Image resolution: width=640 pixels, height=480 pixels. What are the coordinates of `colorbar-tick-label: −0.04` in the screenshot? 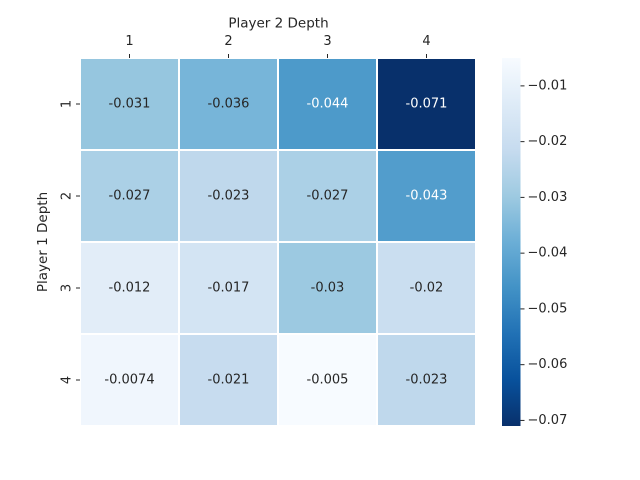 It's located at (548, 253).